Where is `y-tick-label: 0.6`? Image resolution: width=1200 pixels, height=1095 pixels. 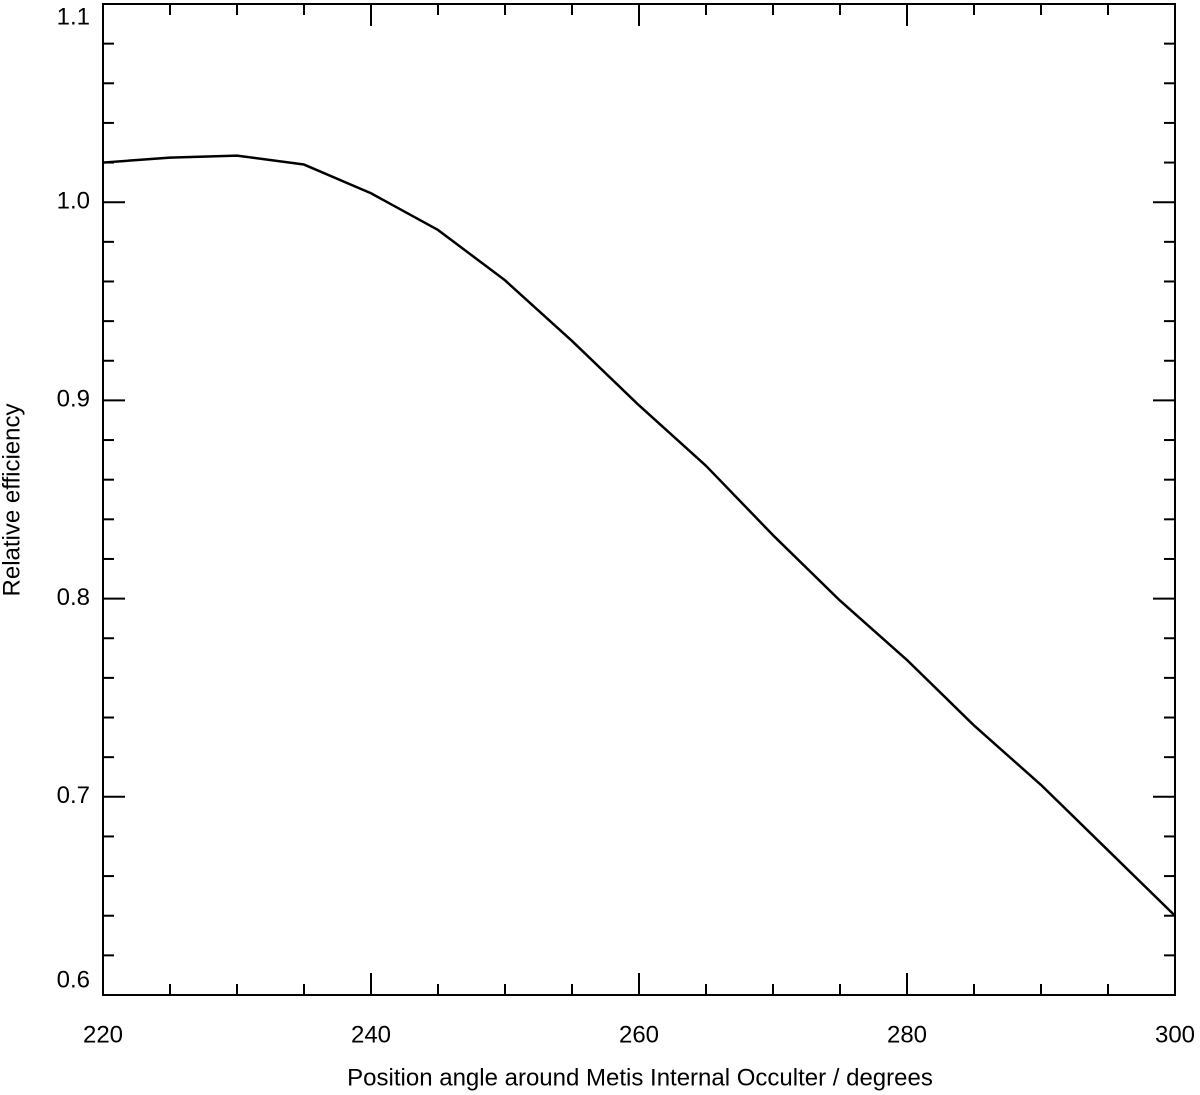
y-tick-label: 0.6 is located at coordinates (73, 979).